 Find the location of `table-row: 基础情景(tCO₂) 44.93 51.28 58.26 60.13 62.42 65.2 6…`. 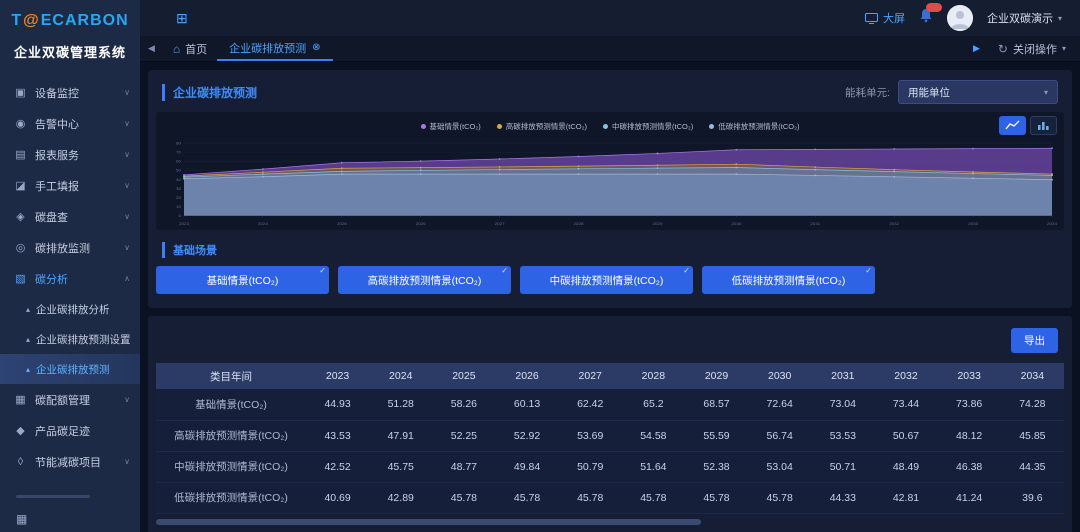

table-row: 基础情景(tCO₂) 44.93 51.28 58.26 60.13 62.42 65.2 6… is located at coordinates (610, 405).